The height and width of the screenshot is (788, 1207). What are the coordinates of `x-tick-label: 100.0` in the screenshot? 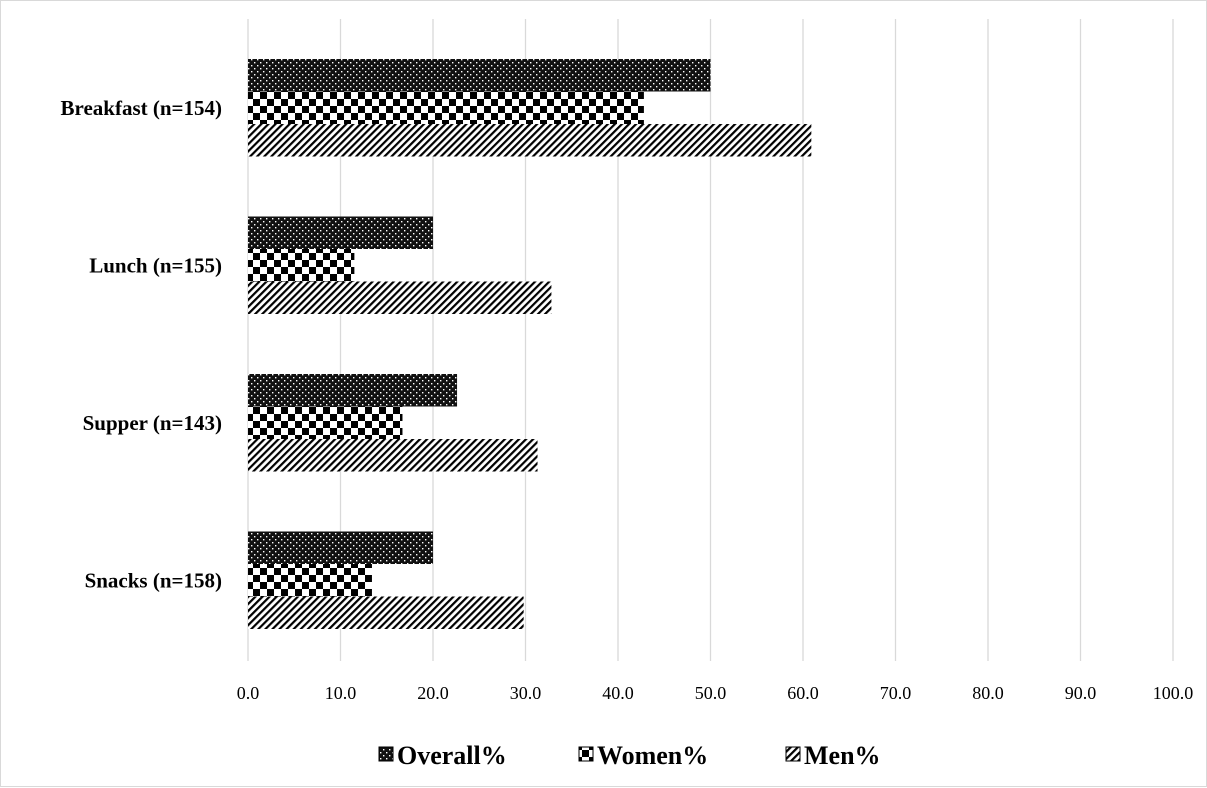 It's located at (1173, 693).